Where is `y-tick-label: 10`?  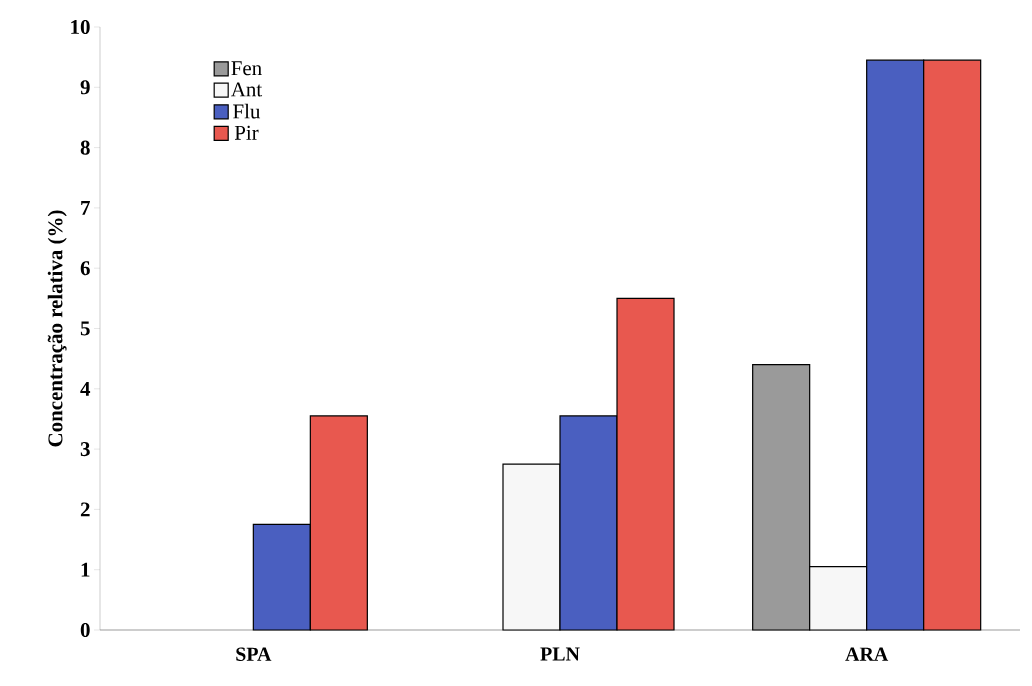 y-tick-label: 10 is located at coordinates (80, 27).